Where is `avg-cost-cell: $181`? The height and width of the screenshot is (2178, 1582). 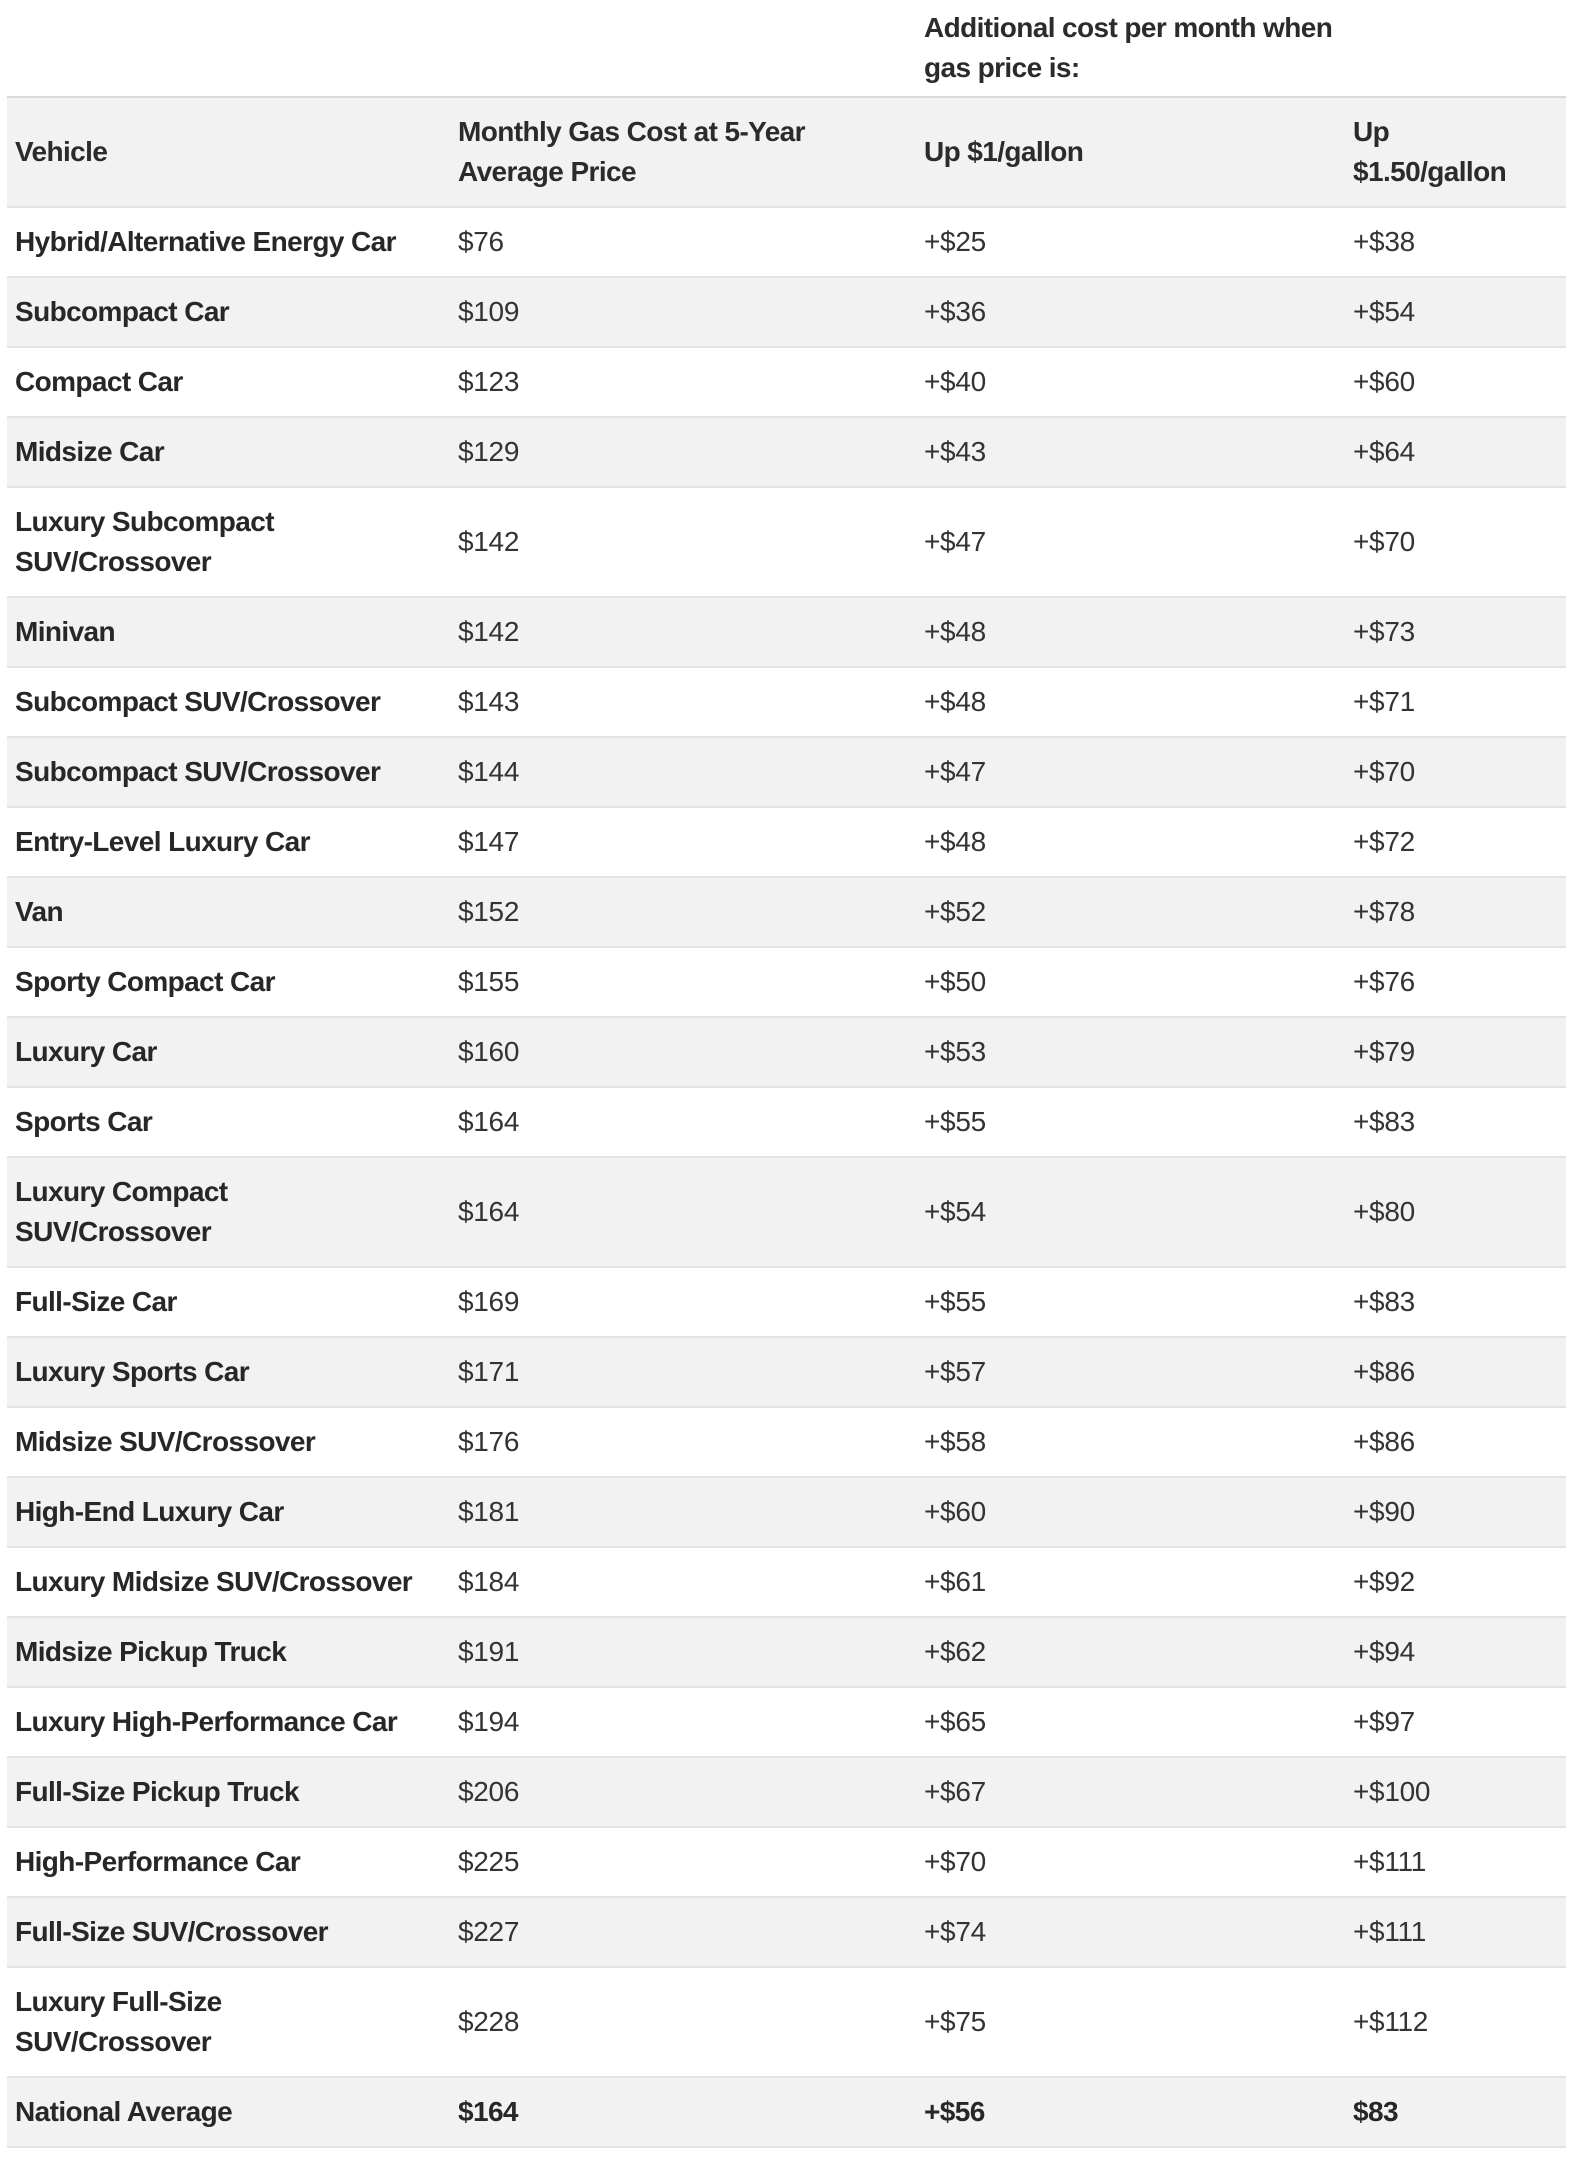 avg-cost-cell: $181 is located at coordinates (489, 1511).